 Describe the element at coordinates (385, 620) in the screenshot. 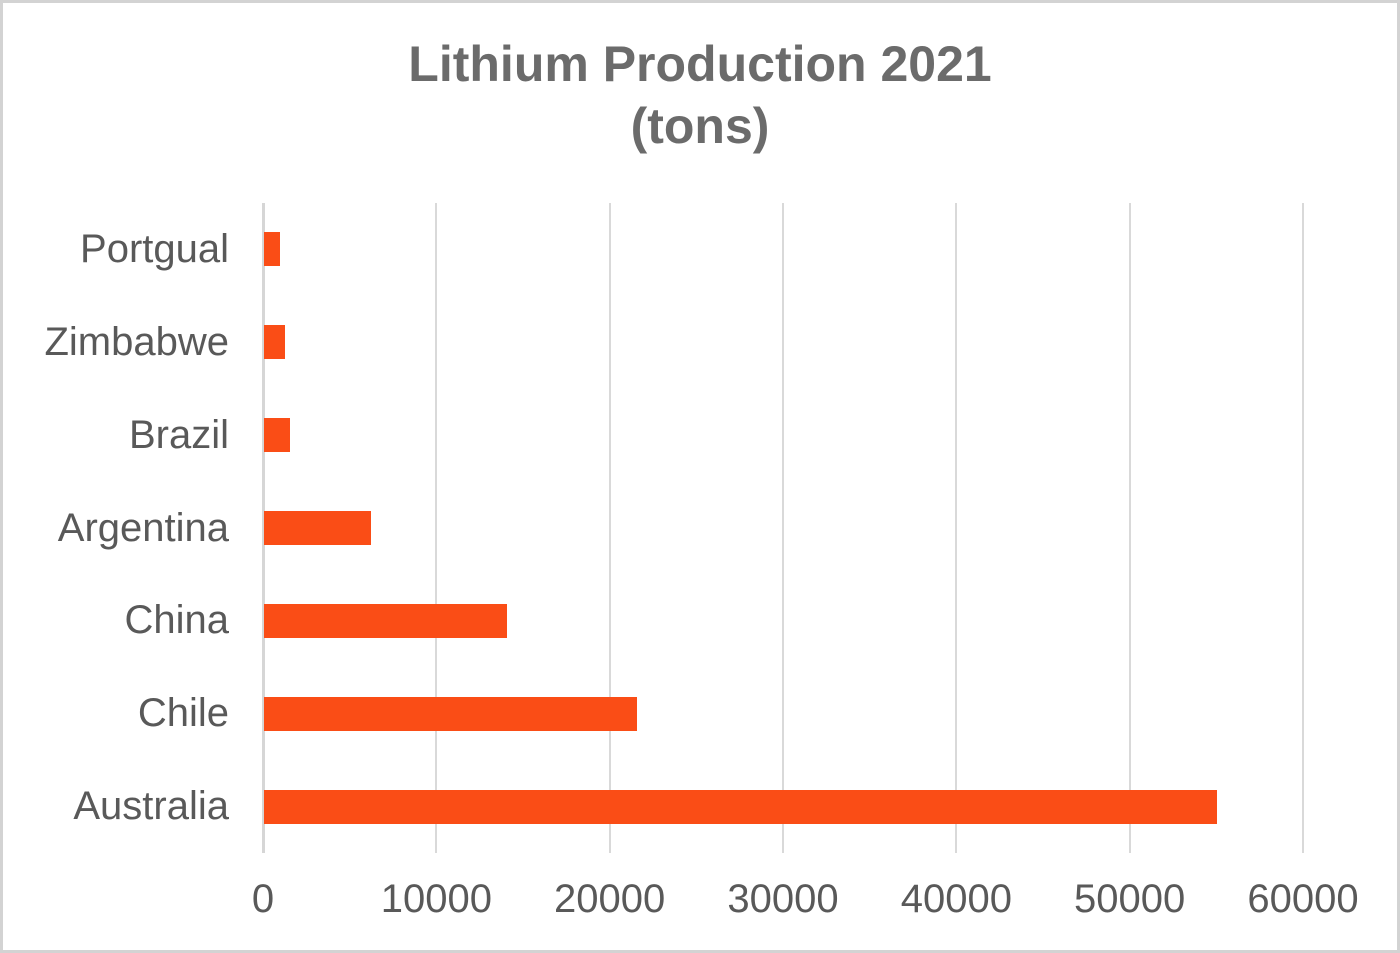

I see `bar-china` at that location.